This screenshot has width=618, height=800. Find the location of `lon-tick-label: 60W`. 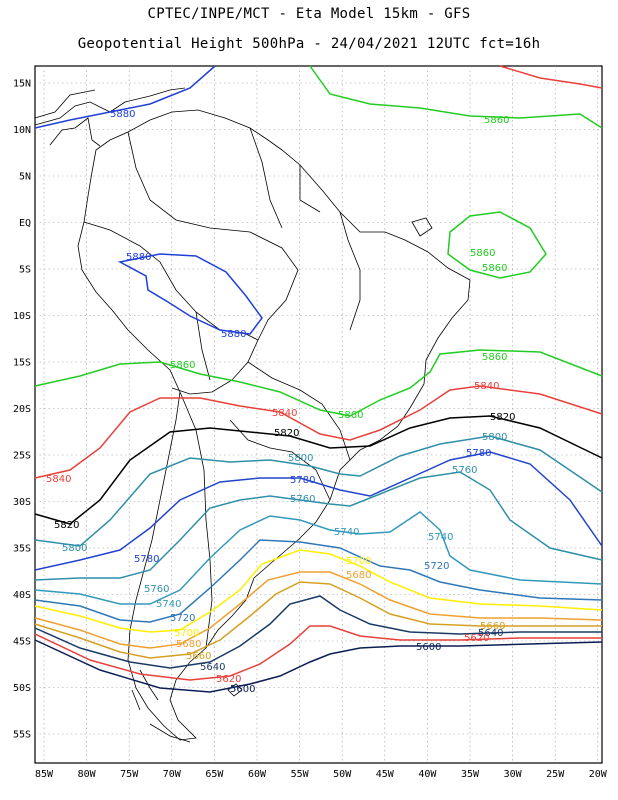

lon-tick-label: 60W is located at coordinates (257, 774).